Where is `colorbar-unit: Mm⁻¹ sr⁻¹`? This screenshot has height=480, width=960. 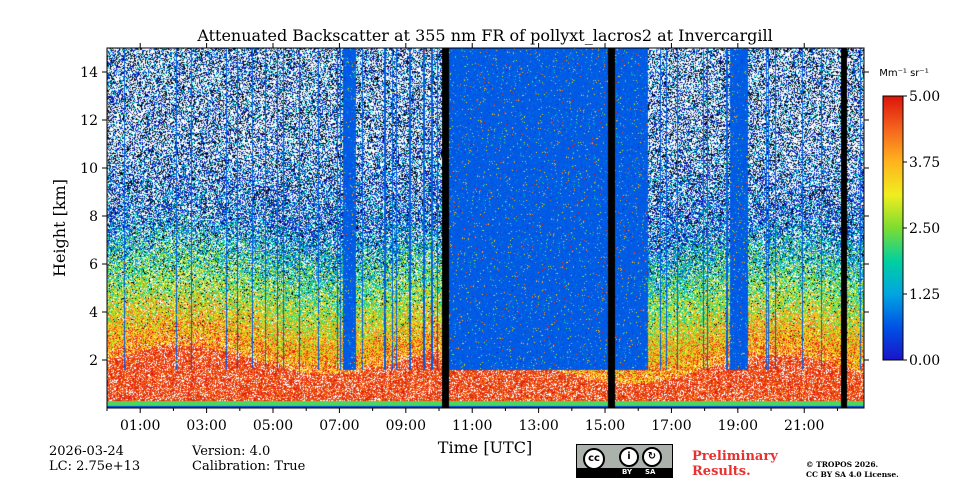 colorbar-unit: Mm⁻¹ sr⁻¹ is located at coordinates (903, 73).